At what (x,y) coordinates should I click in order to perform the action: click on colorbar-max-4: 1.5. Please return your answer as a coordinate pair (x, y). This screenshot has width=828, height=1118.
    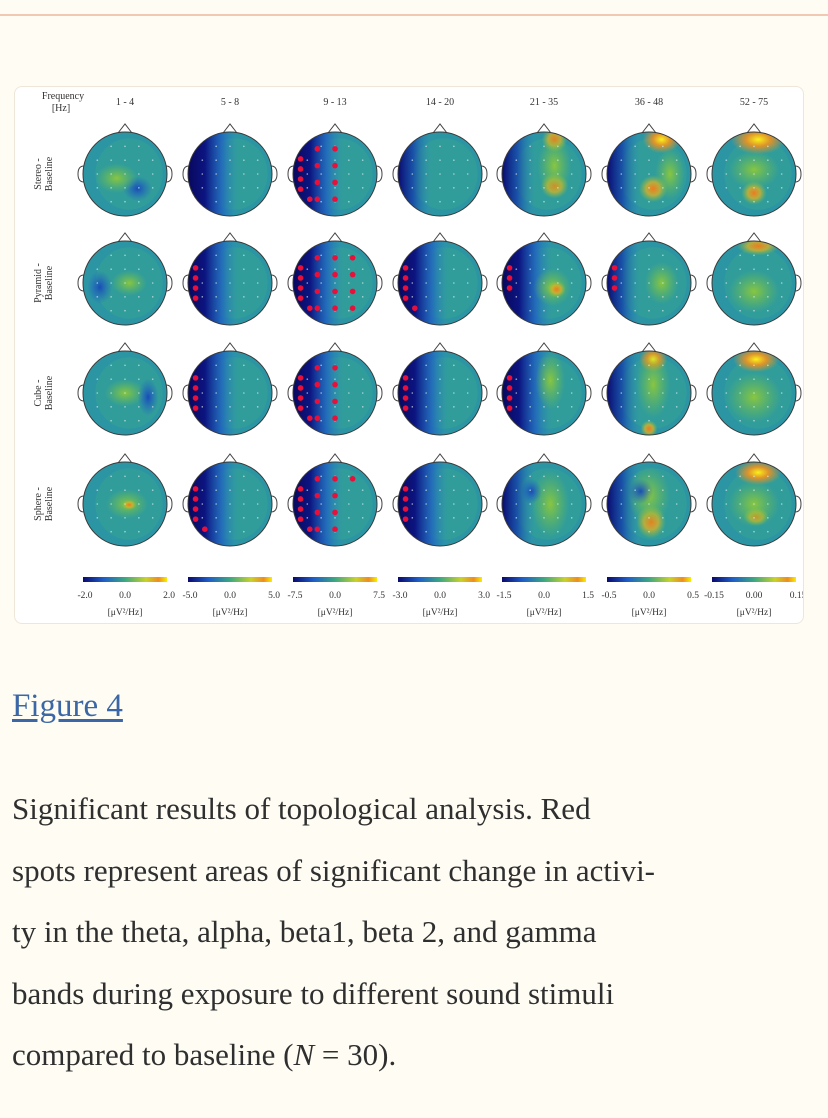
    Looking at the image, I should click on (588, 596).